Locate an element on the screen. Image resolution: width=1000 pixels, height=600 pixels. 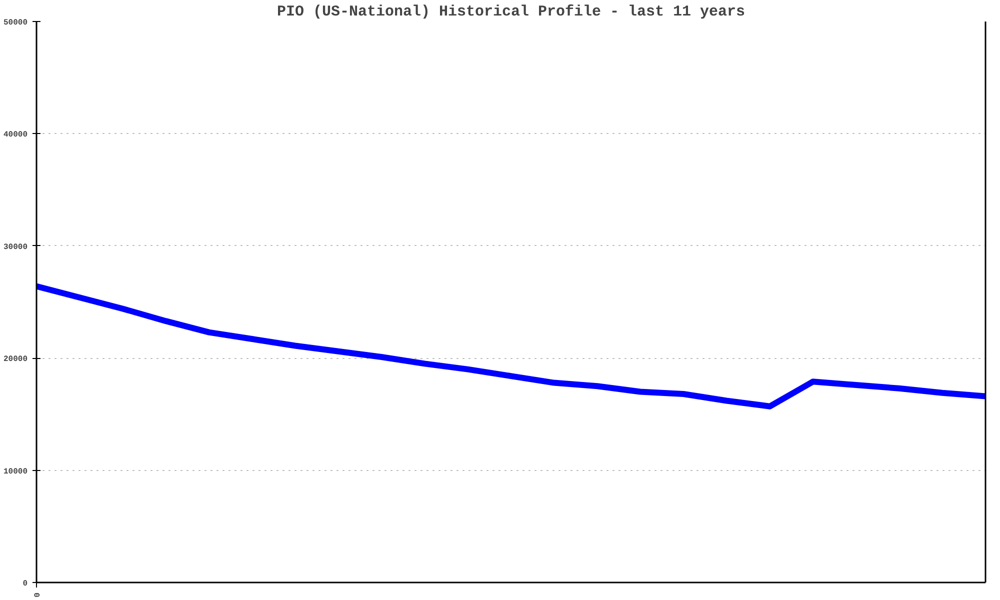
y-tick-label: 20000 is located at coordinates (15, 359).